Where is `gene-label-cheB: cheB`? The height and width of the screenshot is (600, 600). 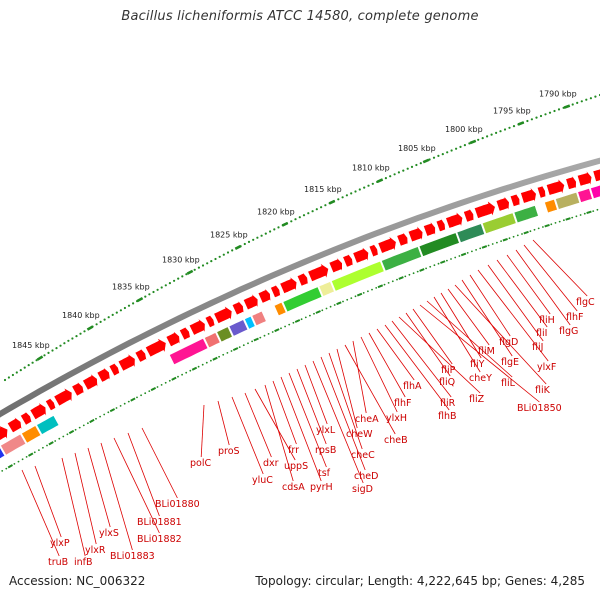
gene-label-cheB: cheB is located at coordinates (396, 440).